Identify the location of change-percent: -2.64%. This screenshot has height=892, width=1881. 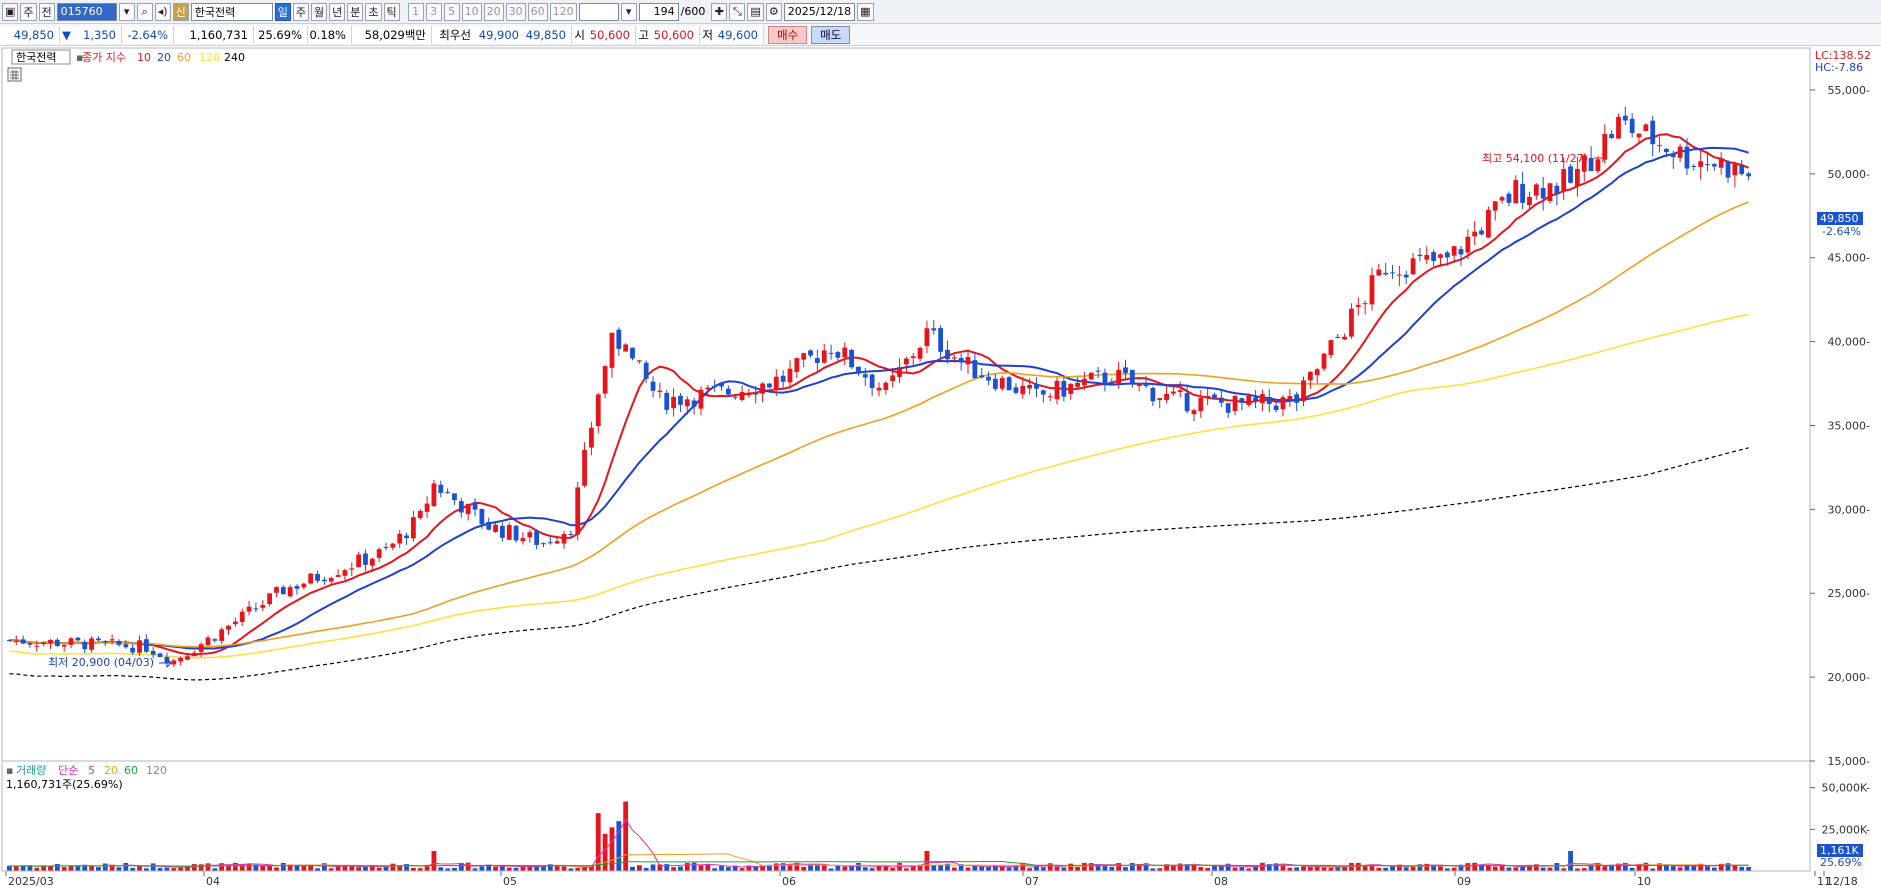
(148, 34).